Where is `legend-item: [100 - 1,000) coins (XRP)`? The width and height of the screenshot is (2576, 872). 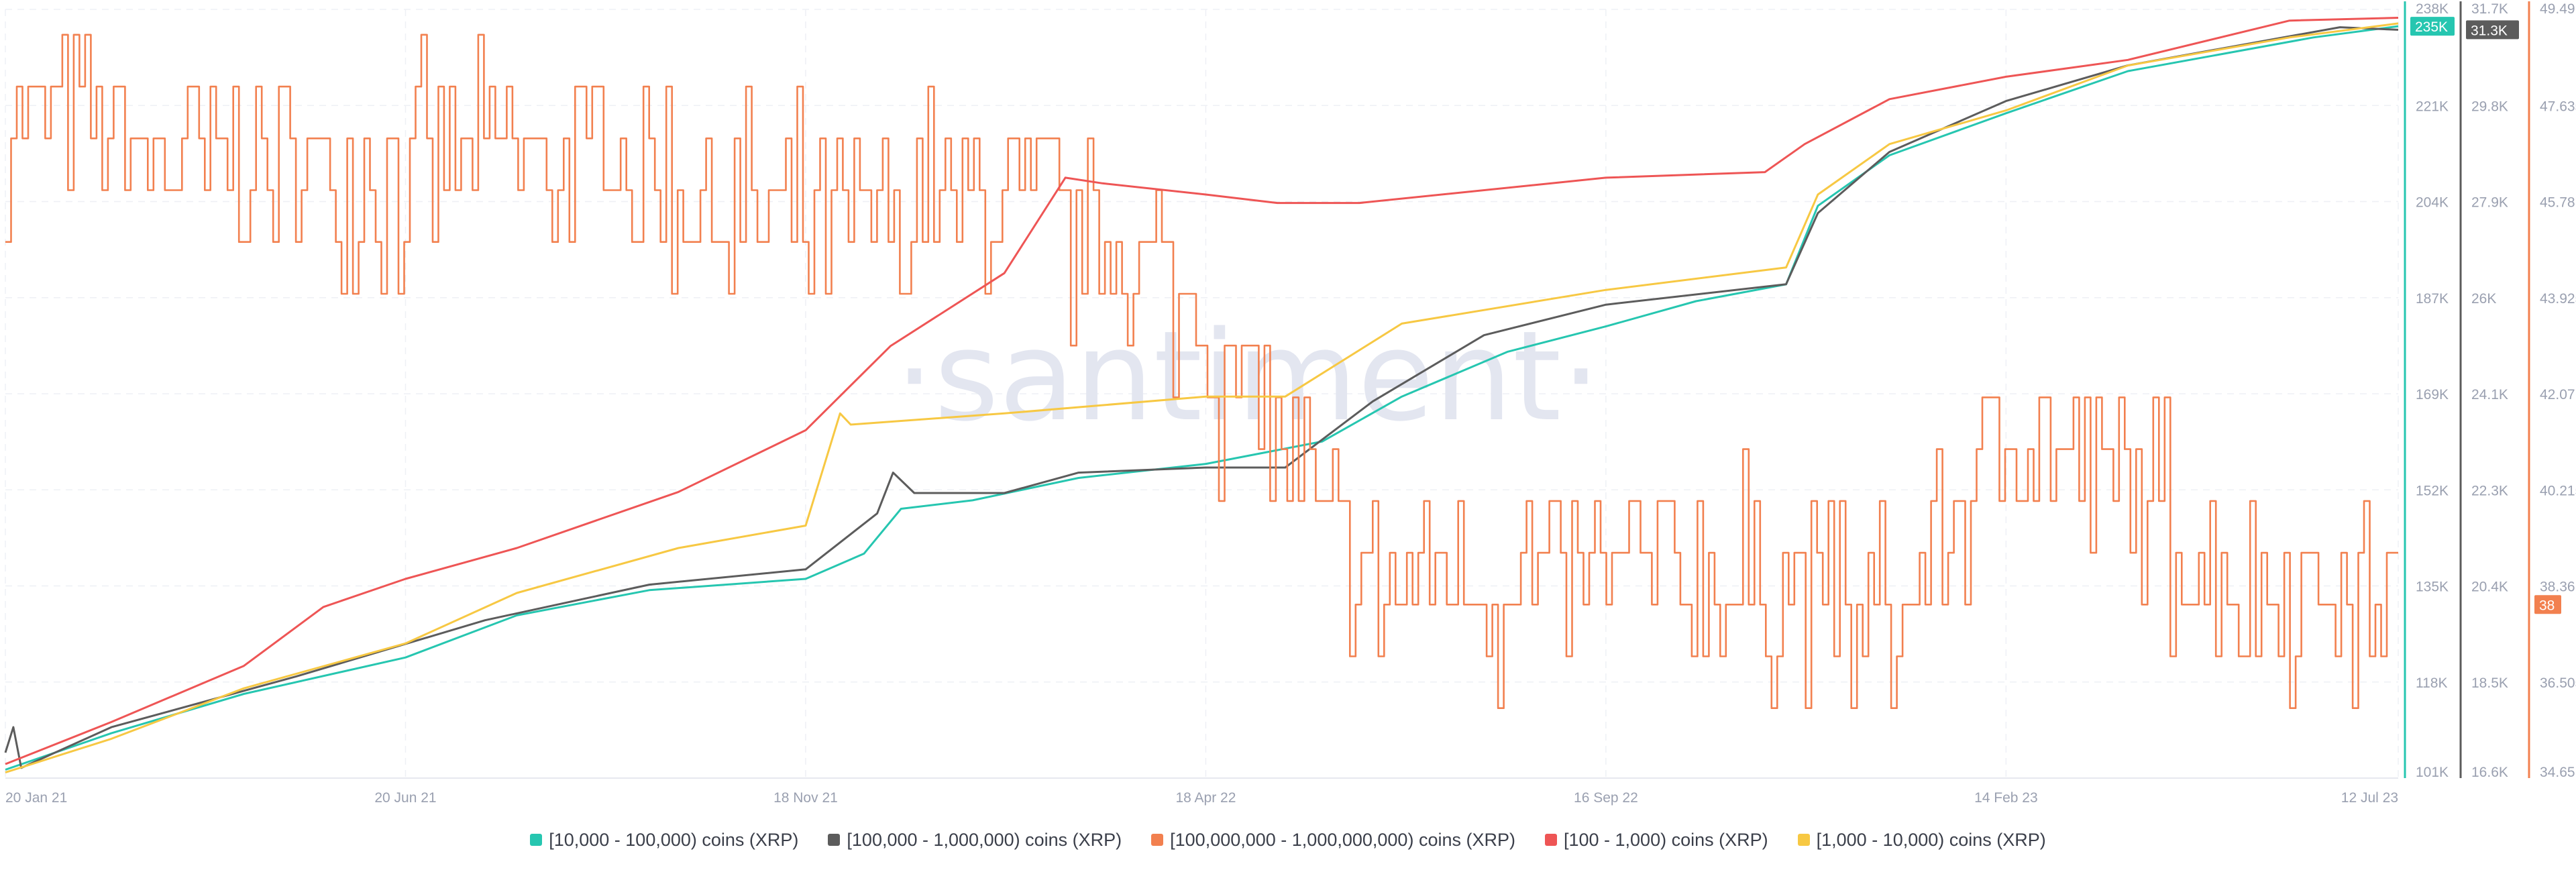 legend-item: [100 - 1,000) coins (XRP) is located at coordinates (1656, 840).